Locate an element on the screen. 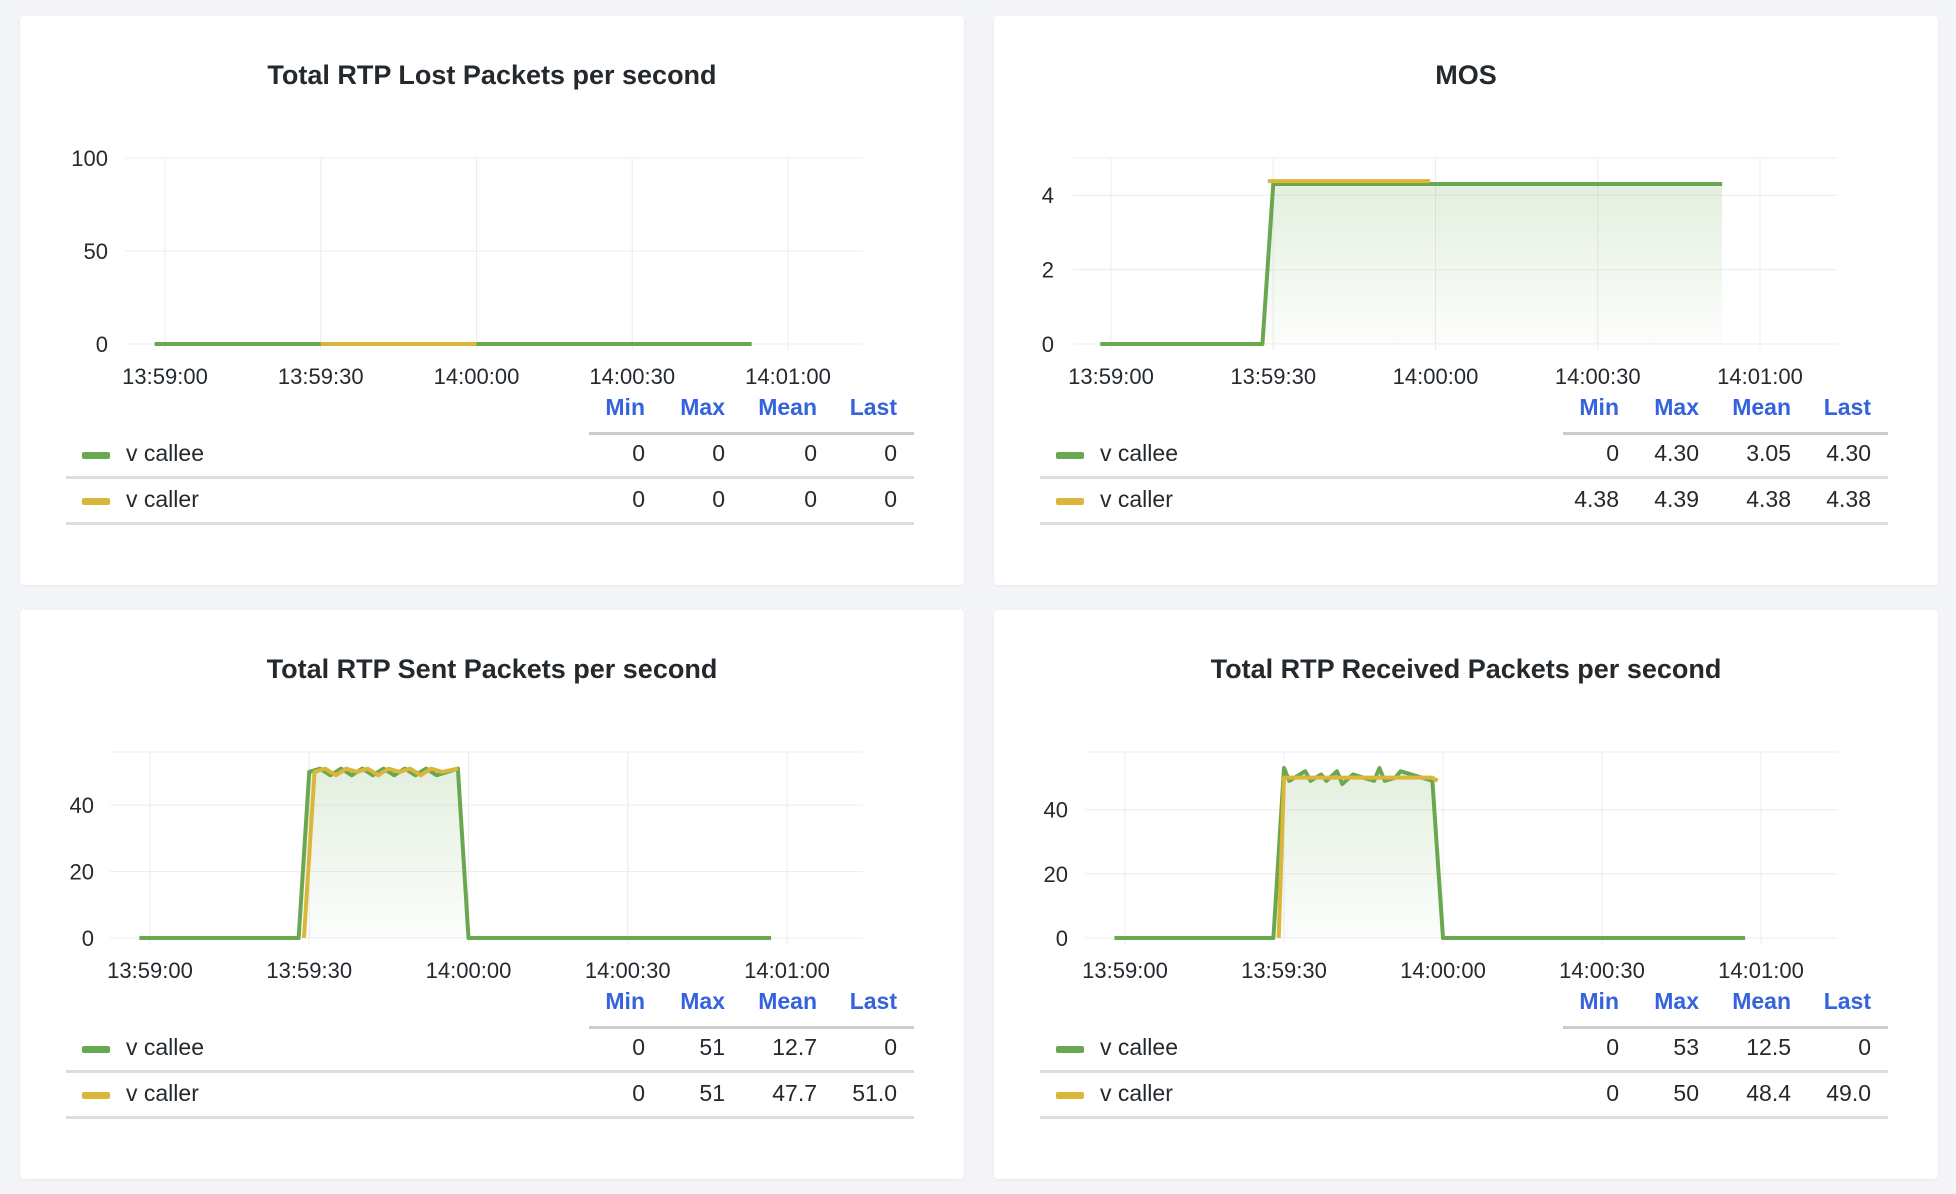  legend-last-value: 51.0 is located at coordinates (874, 1093).